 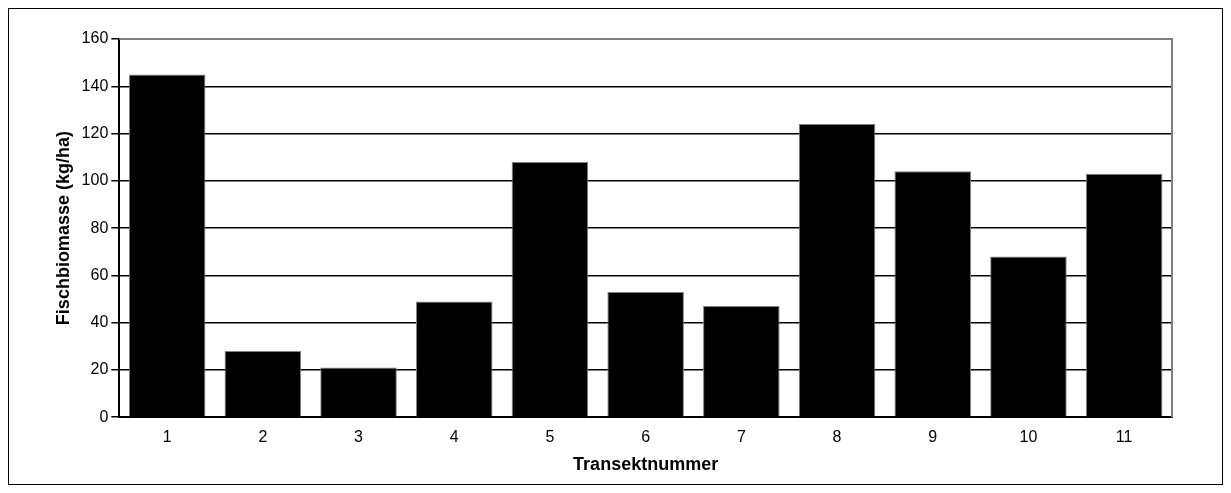 What do you see at coordinates (837, 437) in the screenshot?
I see `x-tick-label: 8` at bounding box center [837, 437].